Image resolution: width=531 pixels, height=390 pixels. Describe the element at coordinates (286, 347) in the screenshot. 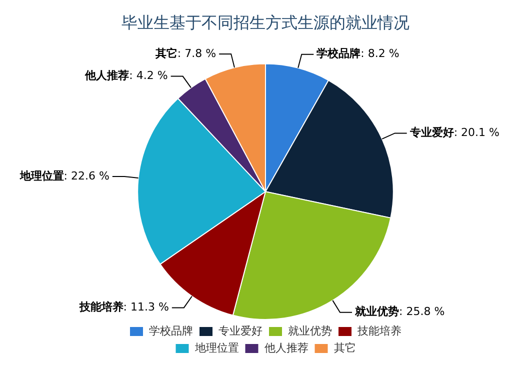

I see `legend-label: 他人推荐` at that location.